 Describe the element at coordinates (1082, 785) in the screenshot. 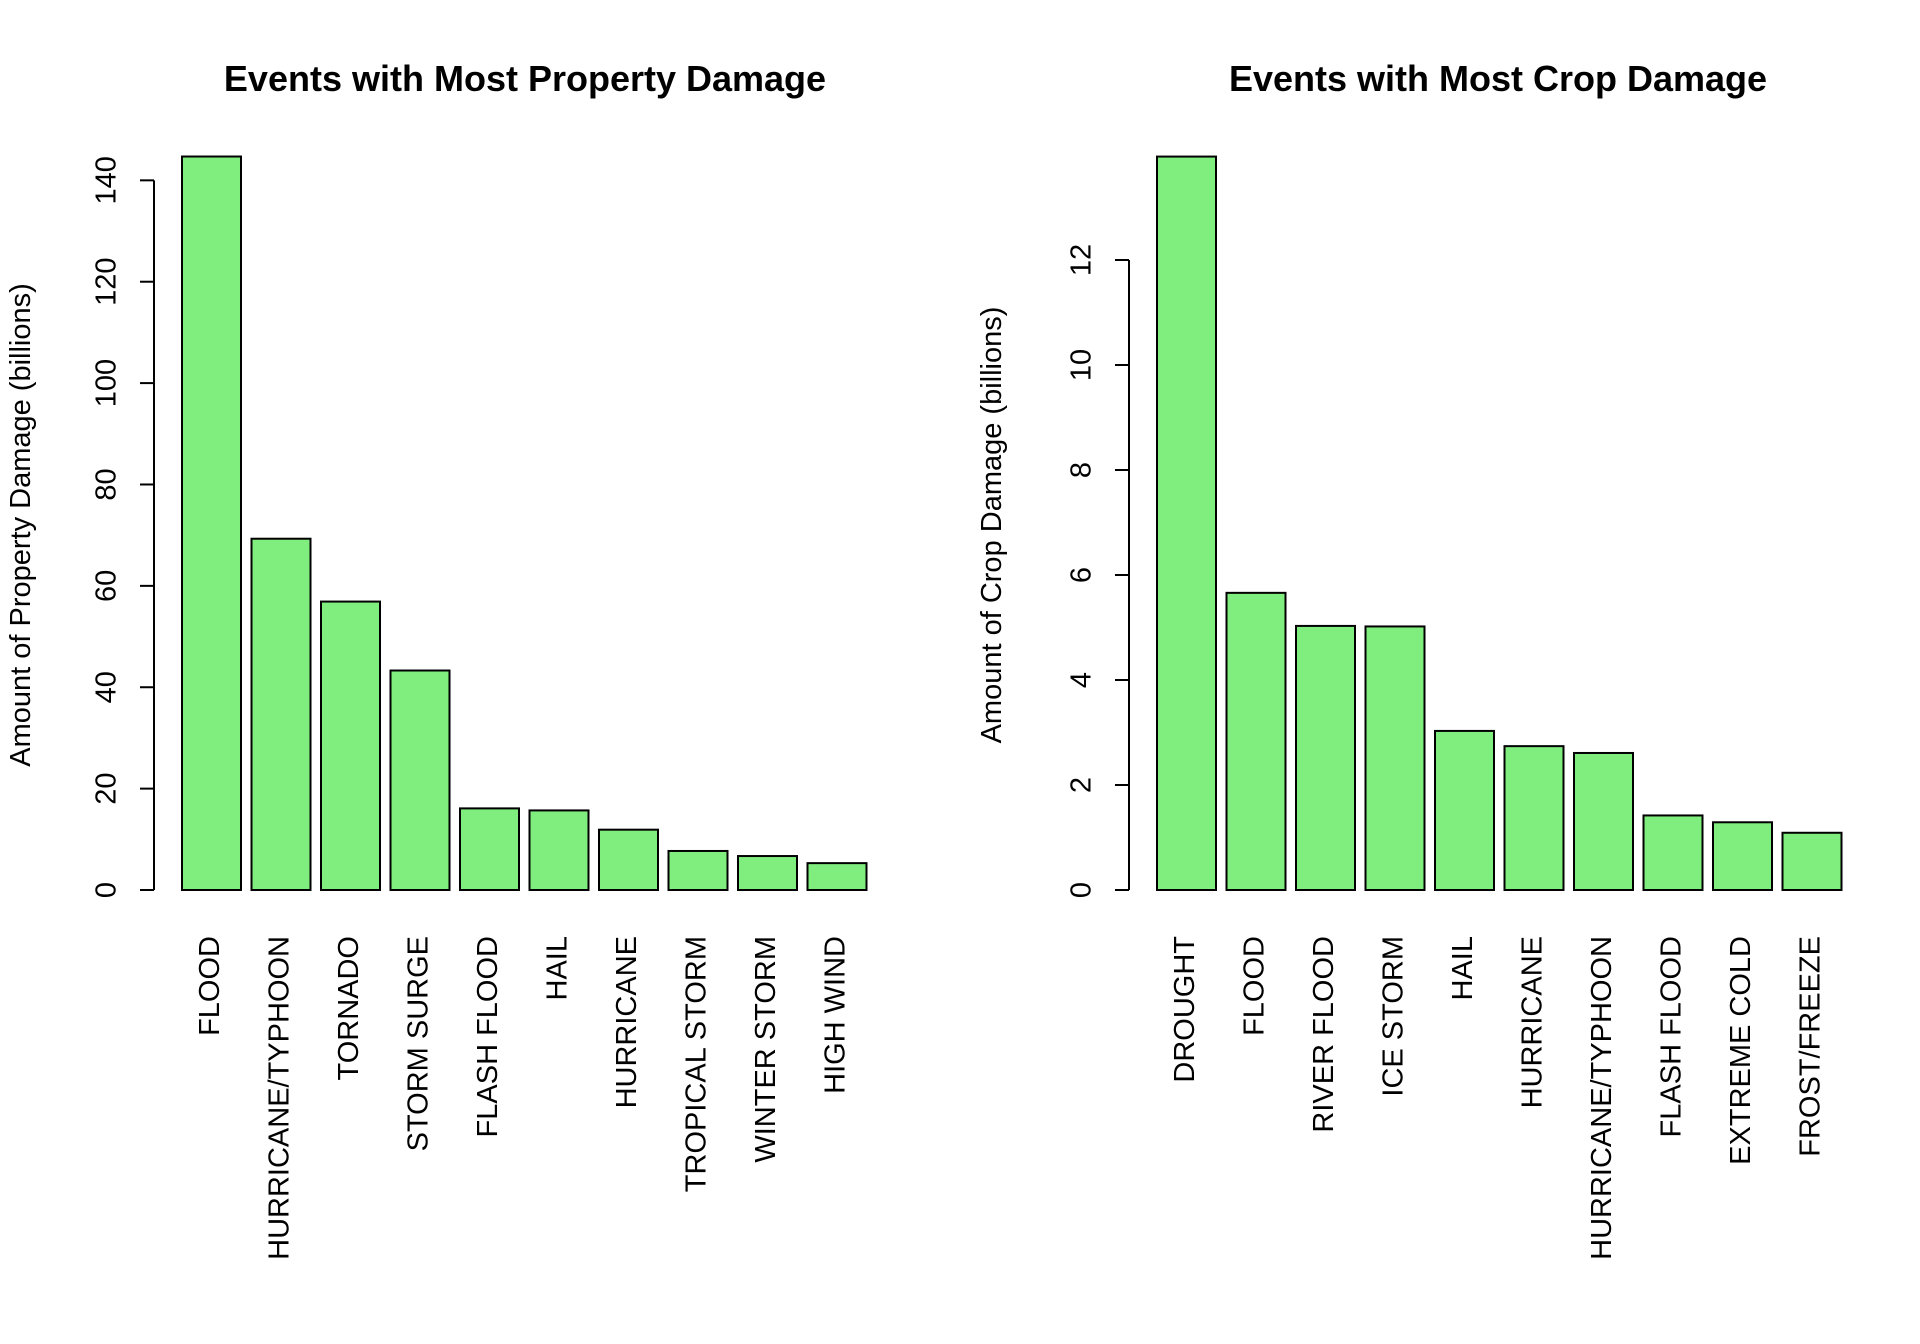

I see `y-tick-label: 2` at that location.